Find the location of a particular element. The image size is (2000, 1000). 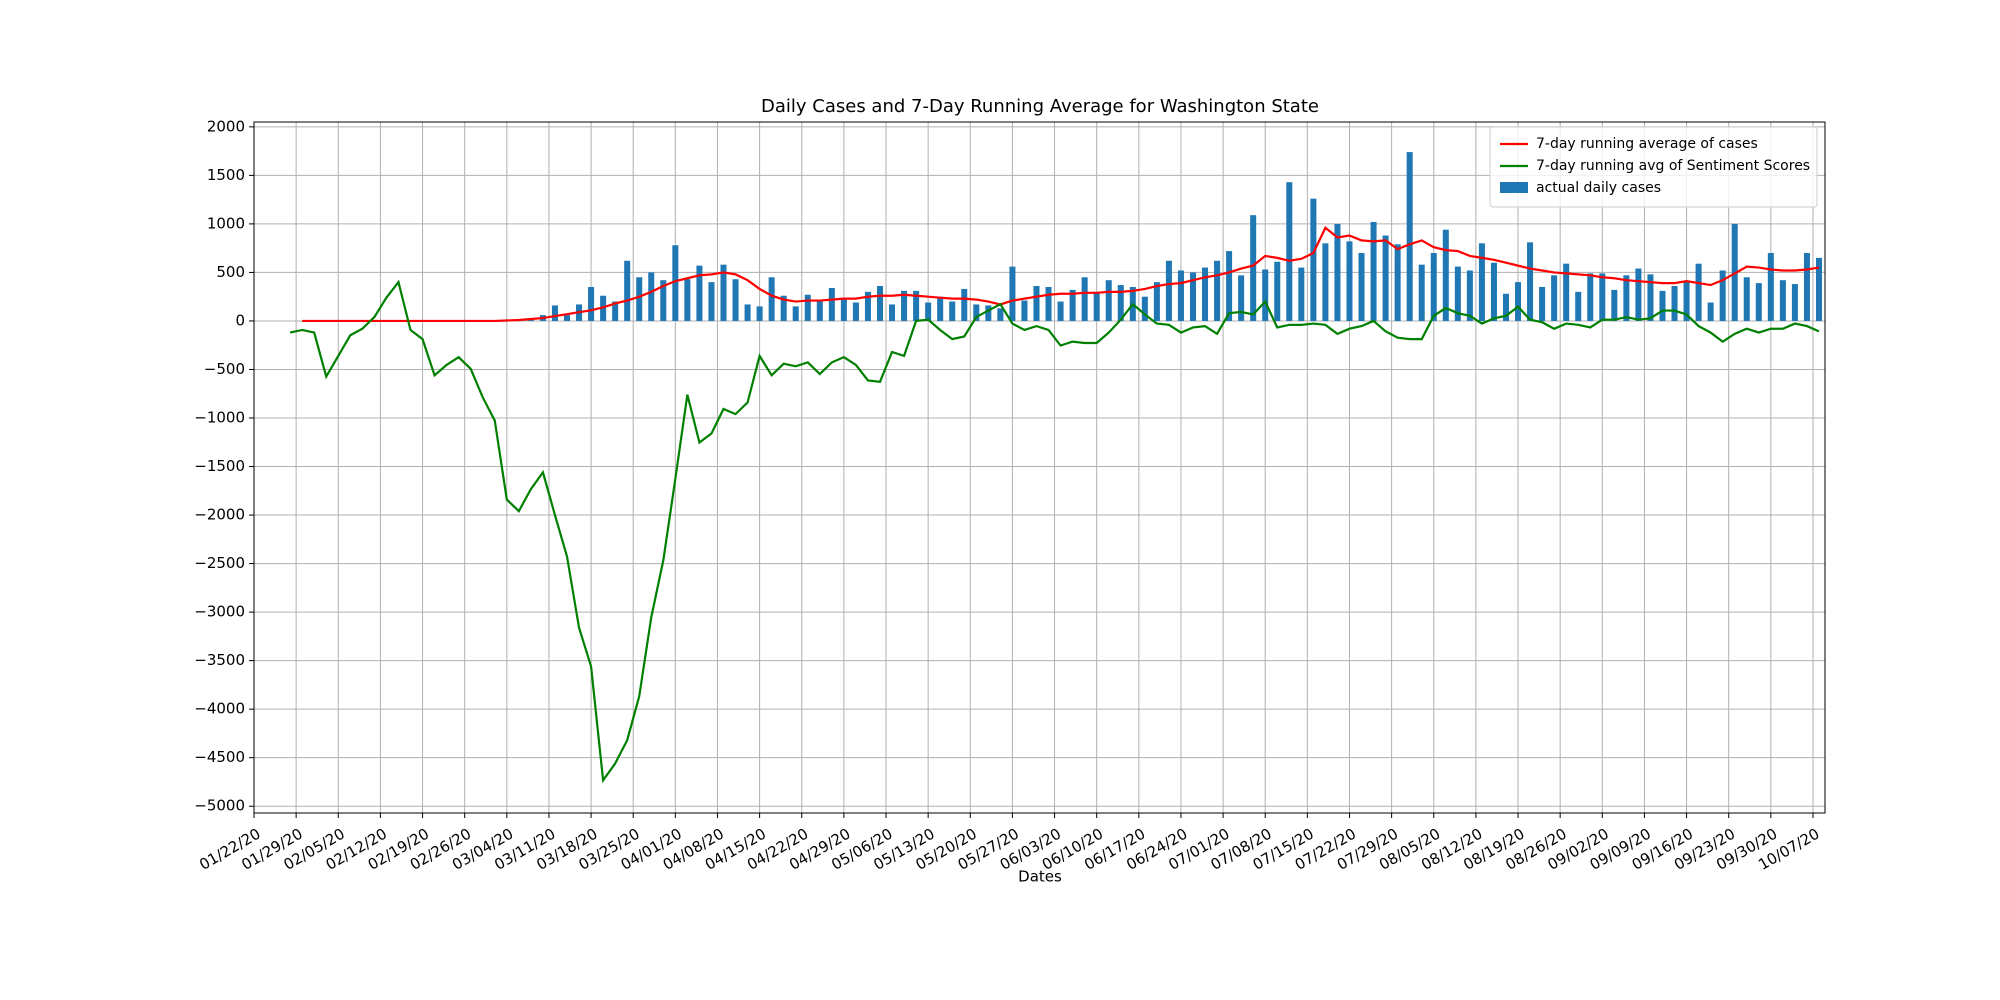

legend-box is located at coordinates (1653, 167).